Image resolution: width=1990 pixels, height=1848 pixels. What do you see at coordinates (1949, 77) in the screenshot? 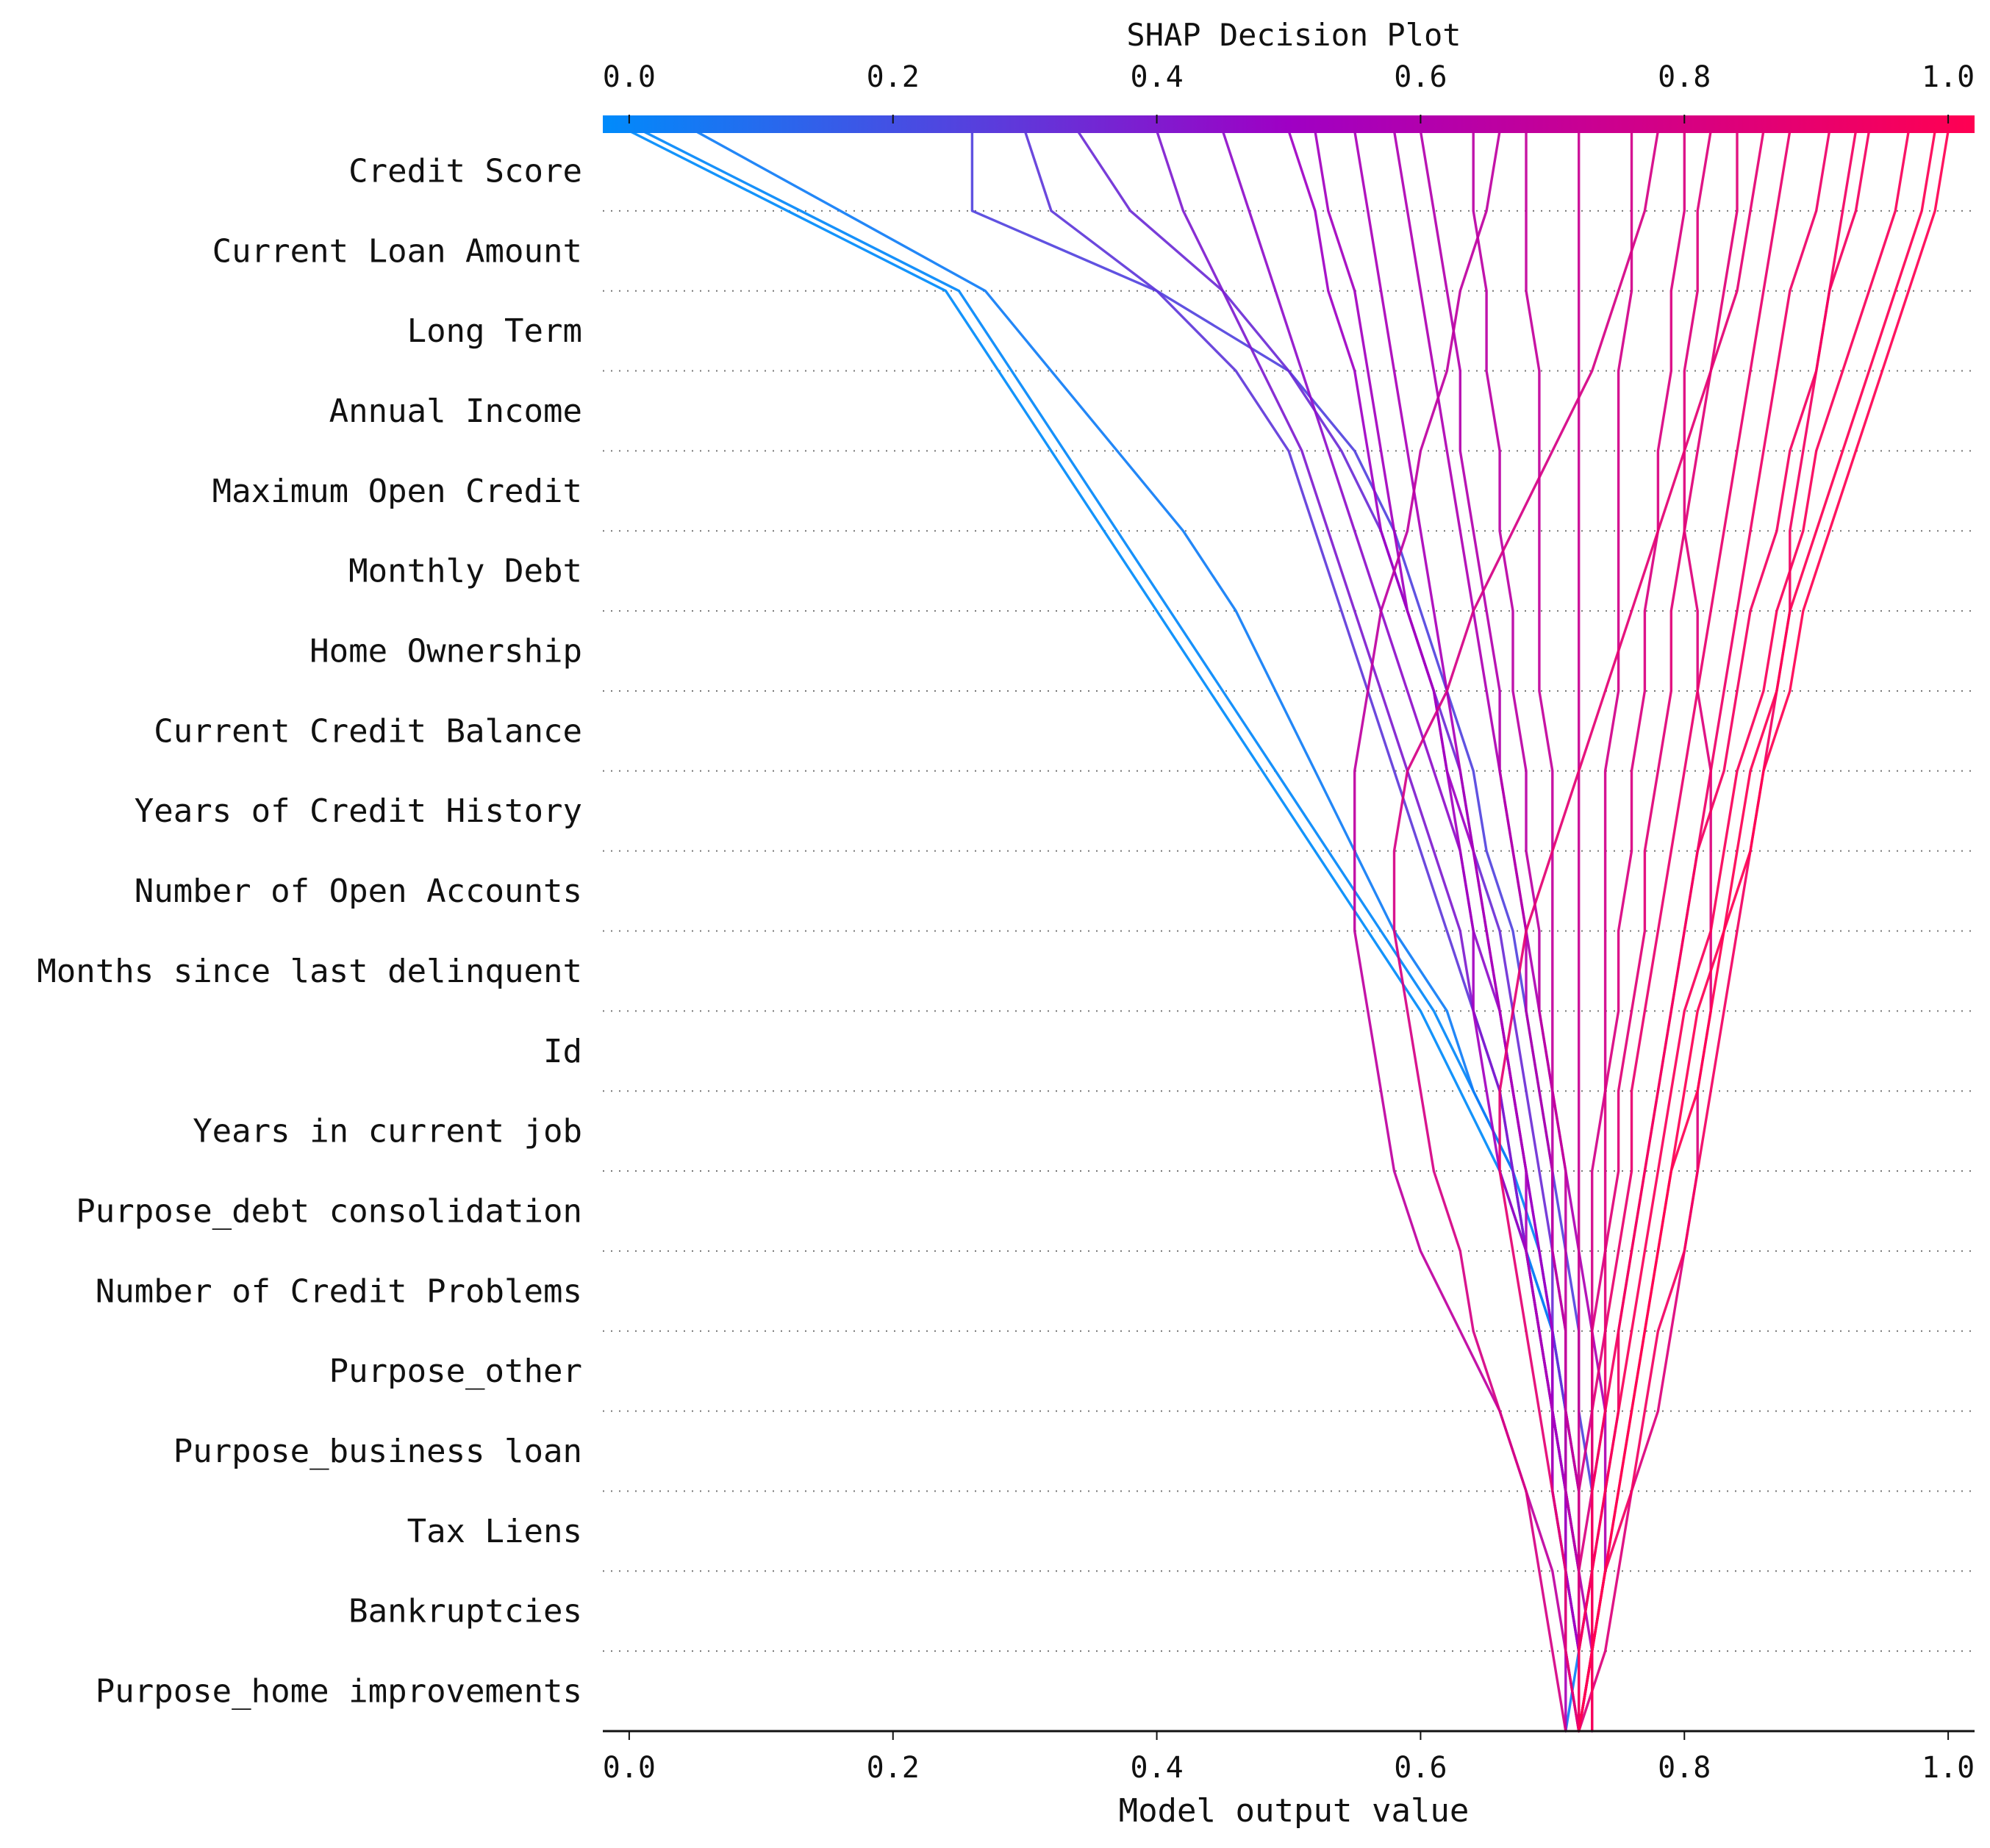
I see `top-tick-label: 1.0` at bounding box center [1949, 77].